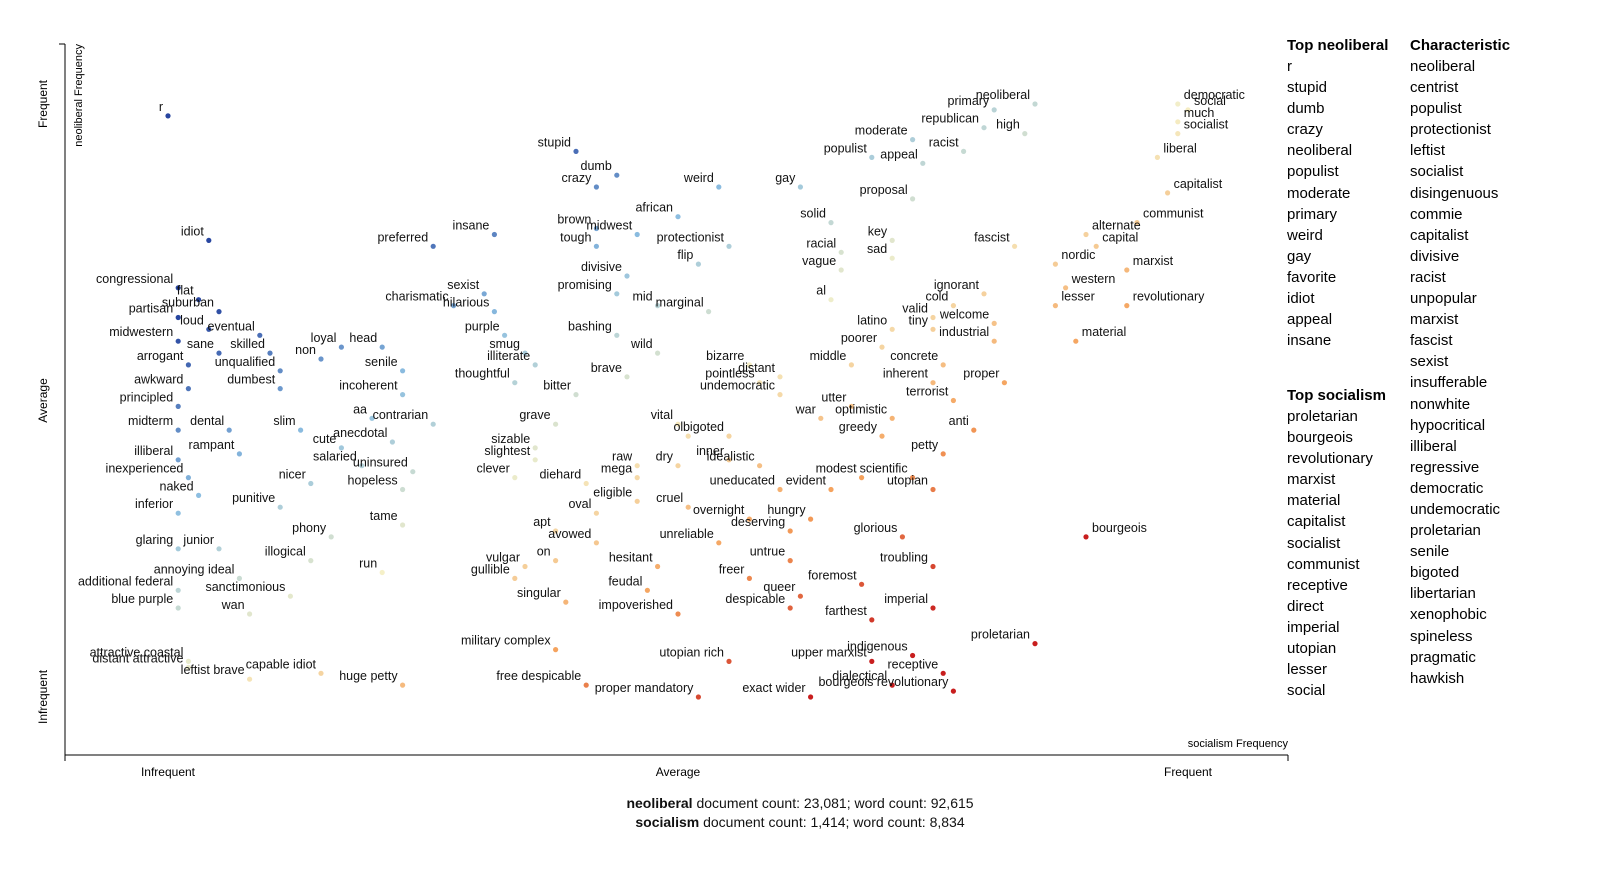 This screenshot has height=869, width=1600. I want to click on characteristic-term: regressive, so click(1445, 467).